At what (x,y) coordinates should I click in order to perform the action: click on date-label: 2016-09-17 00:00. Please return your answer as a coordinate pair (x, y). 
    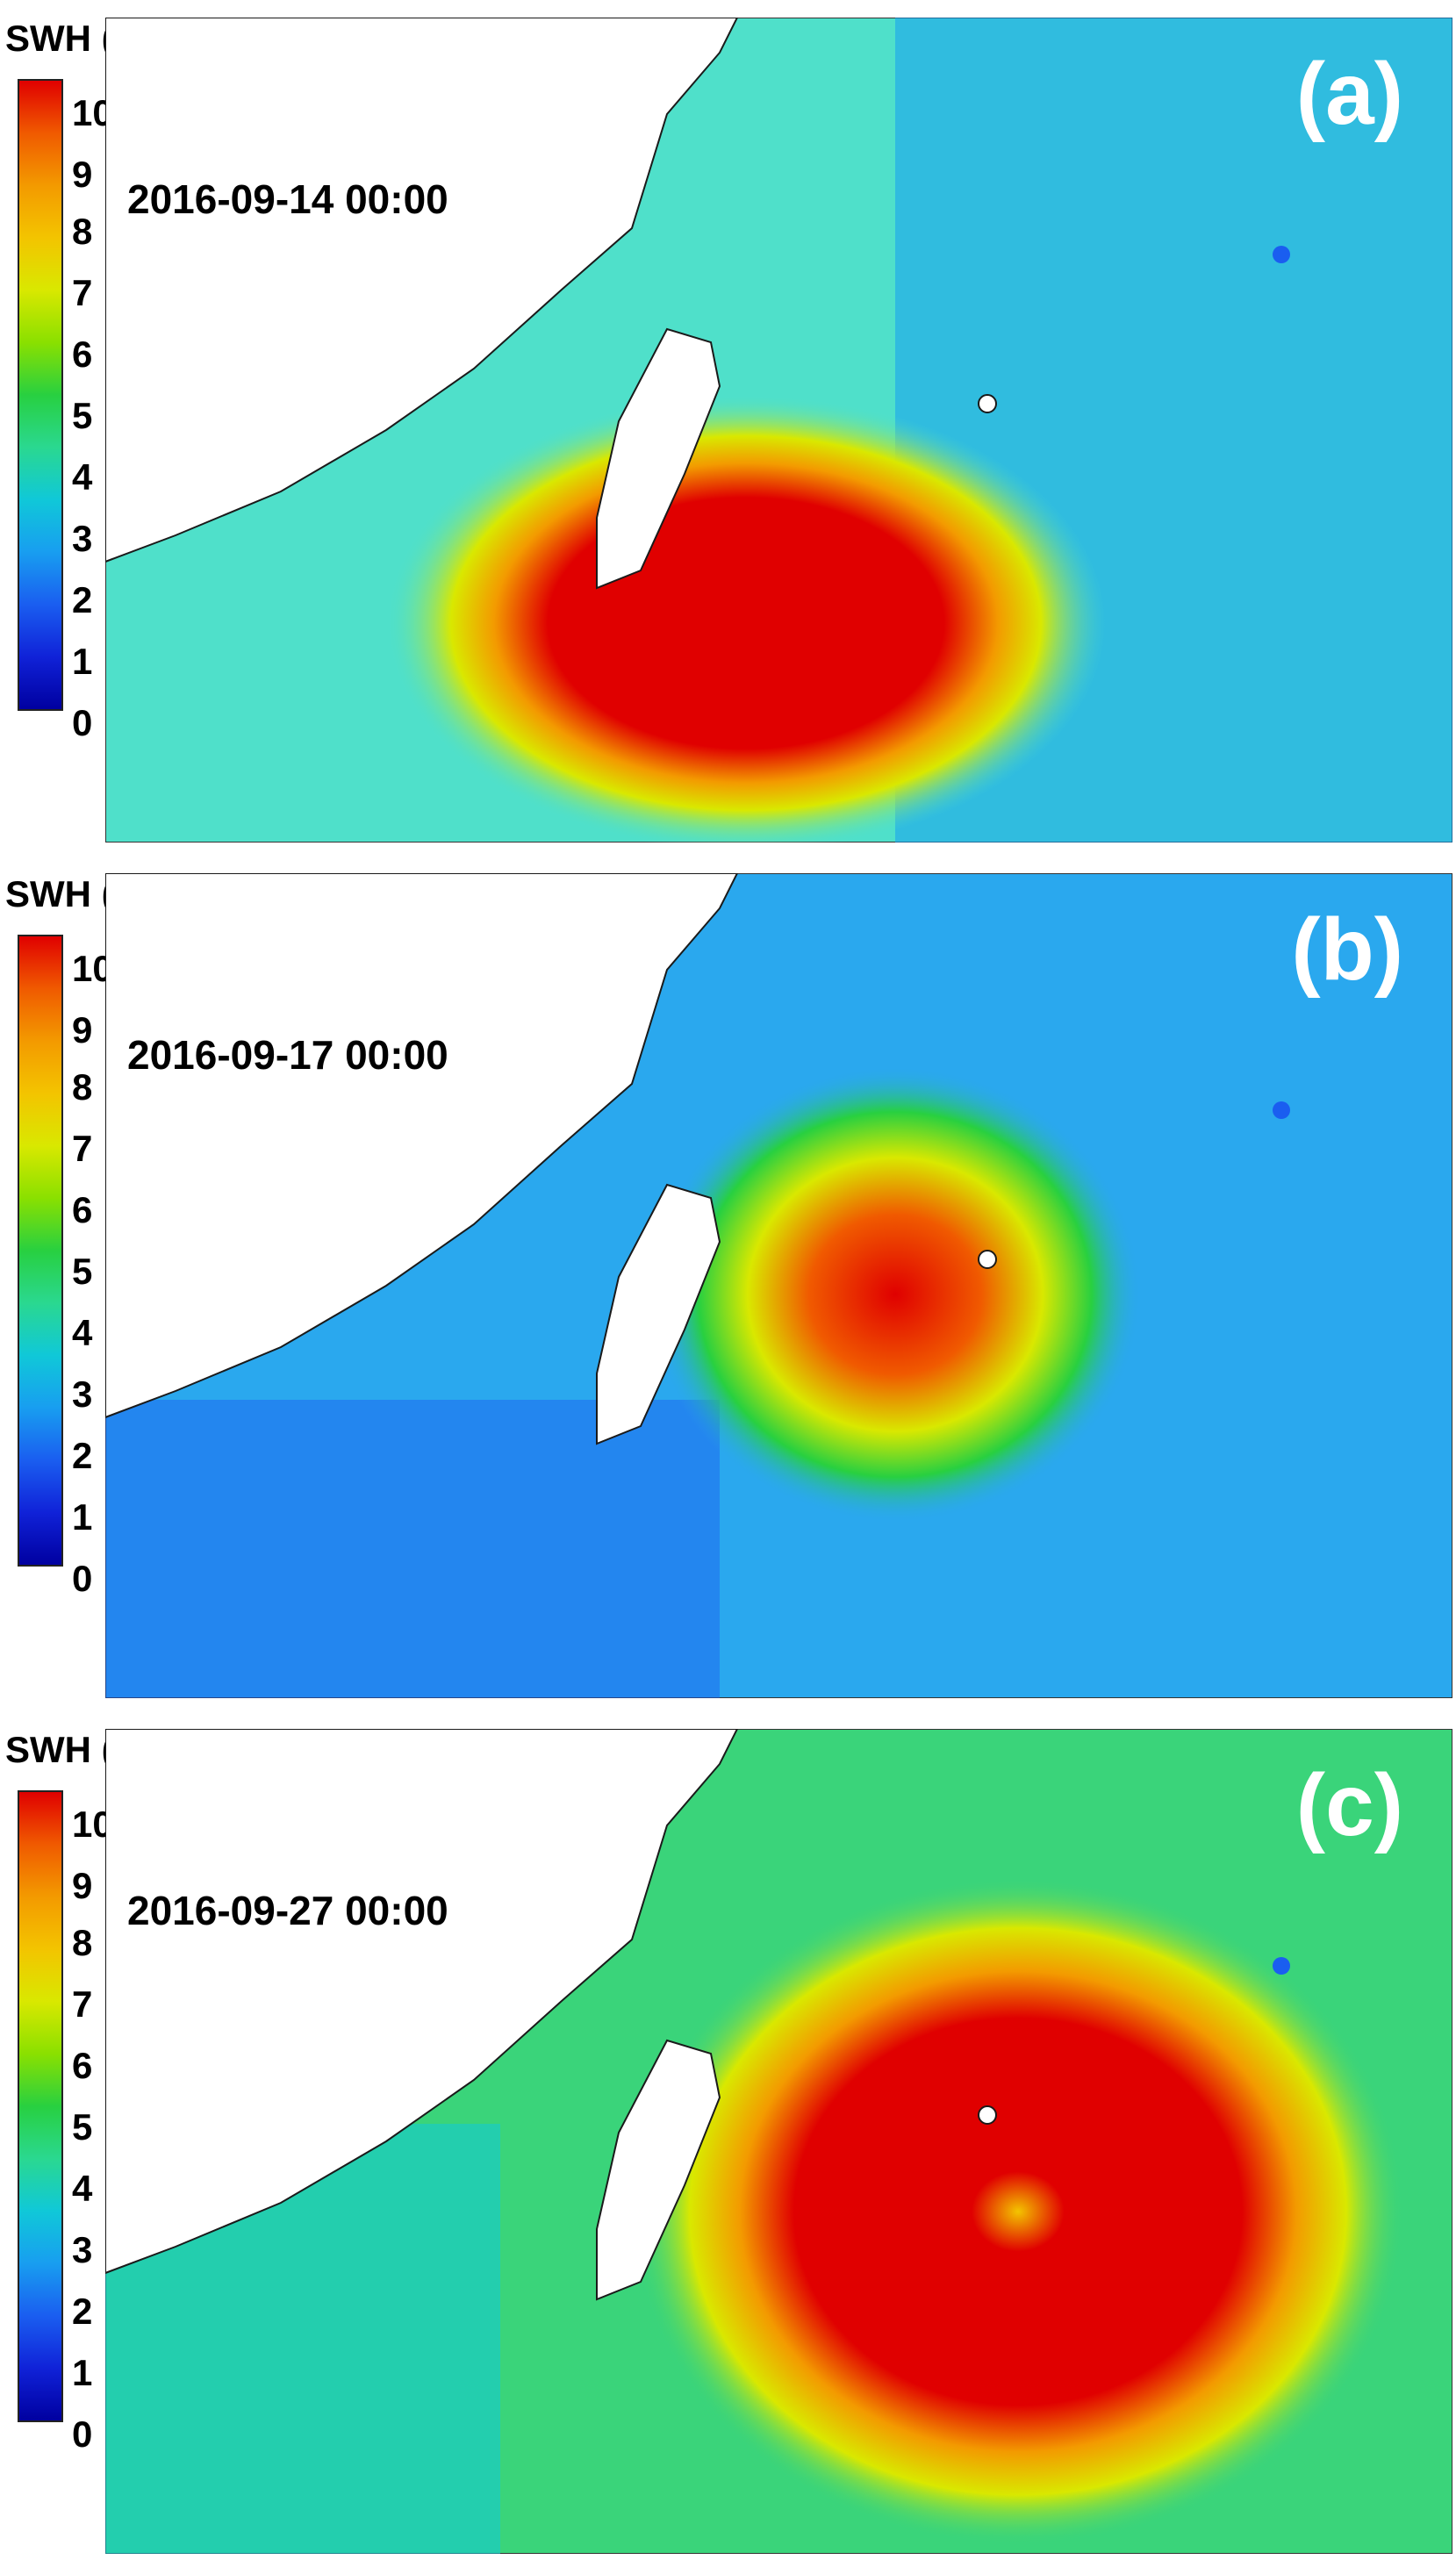
    Looking at the image, I should click on (287, 1055).